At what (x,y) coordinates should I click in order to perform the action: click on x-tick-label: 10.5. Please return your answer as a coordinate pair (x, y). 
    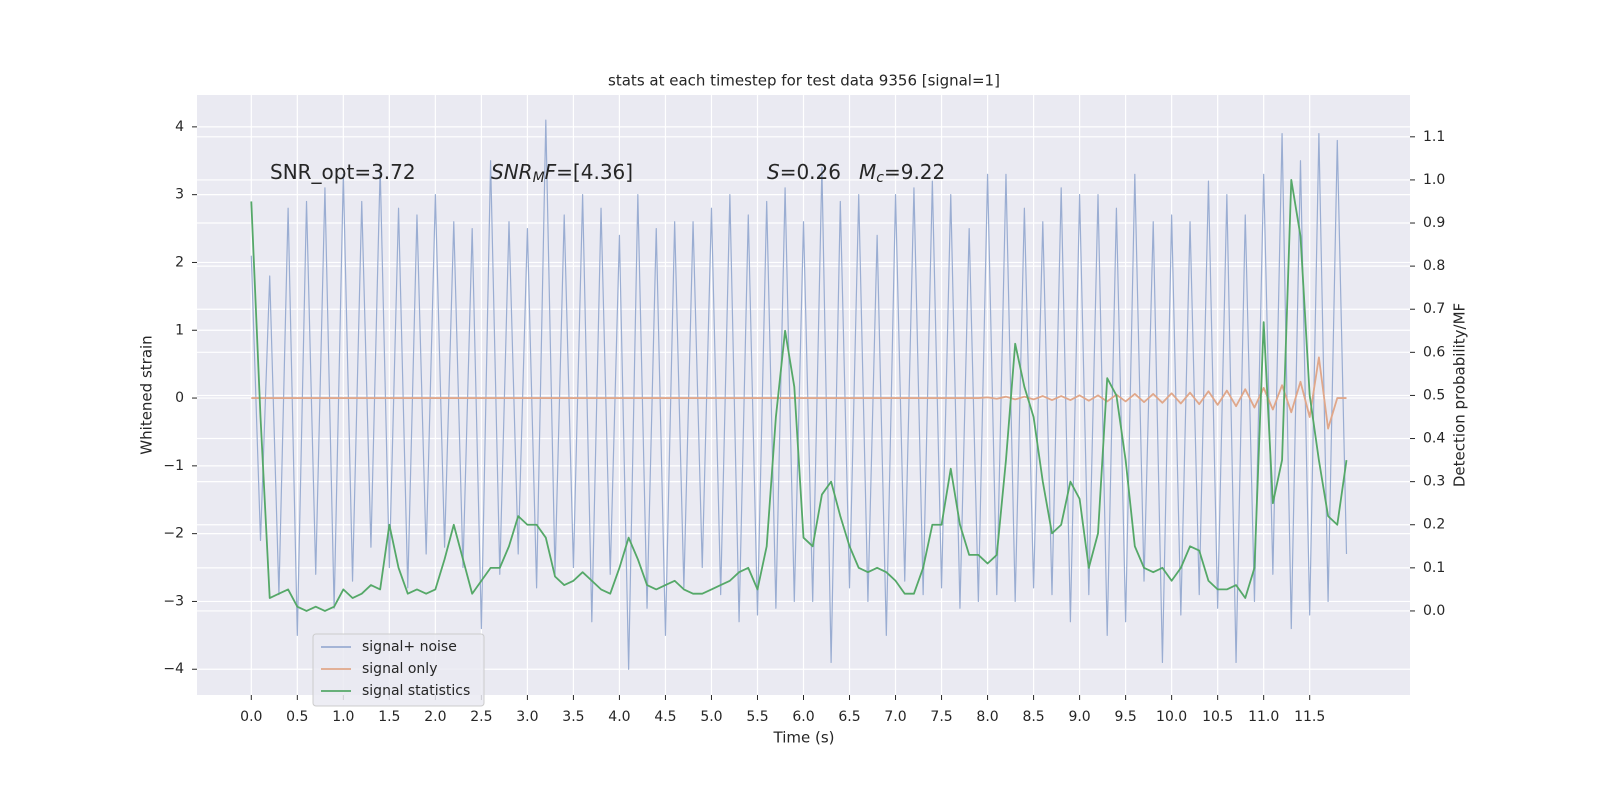
    Looking at the image, I should click on (1217, 717).